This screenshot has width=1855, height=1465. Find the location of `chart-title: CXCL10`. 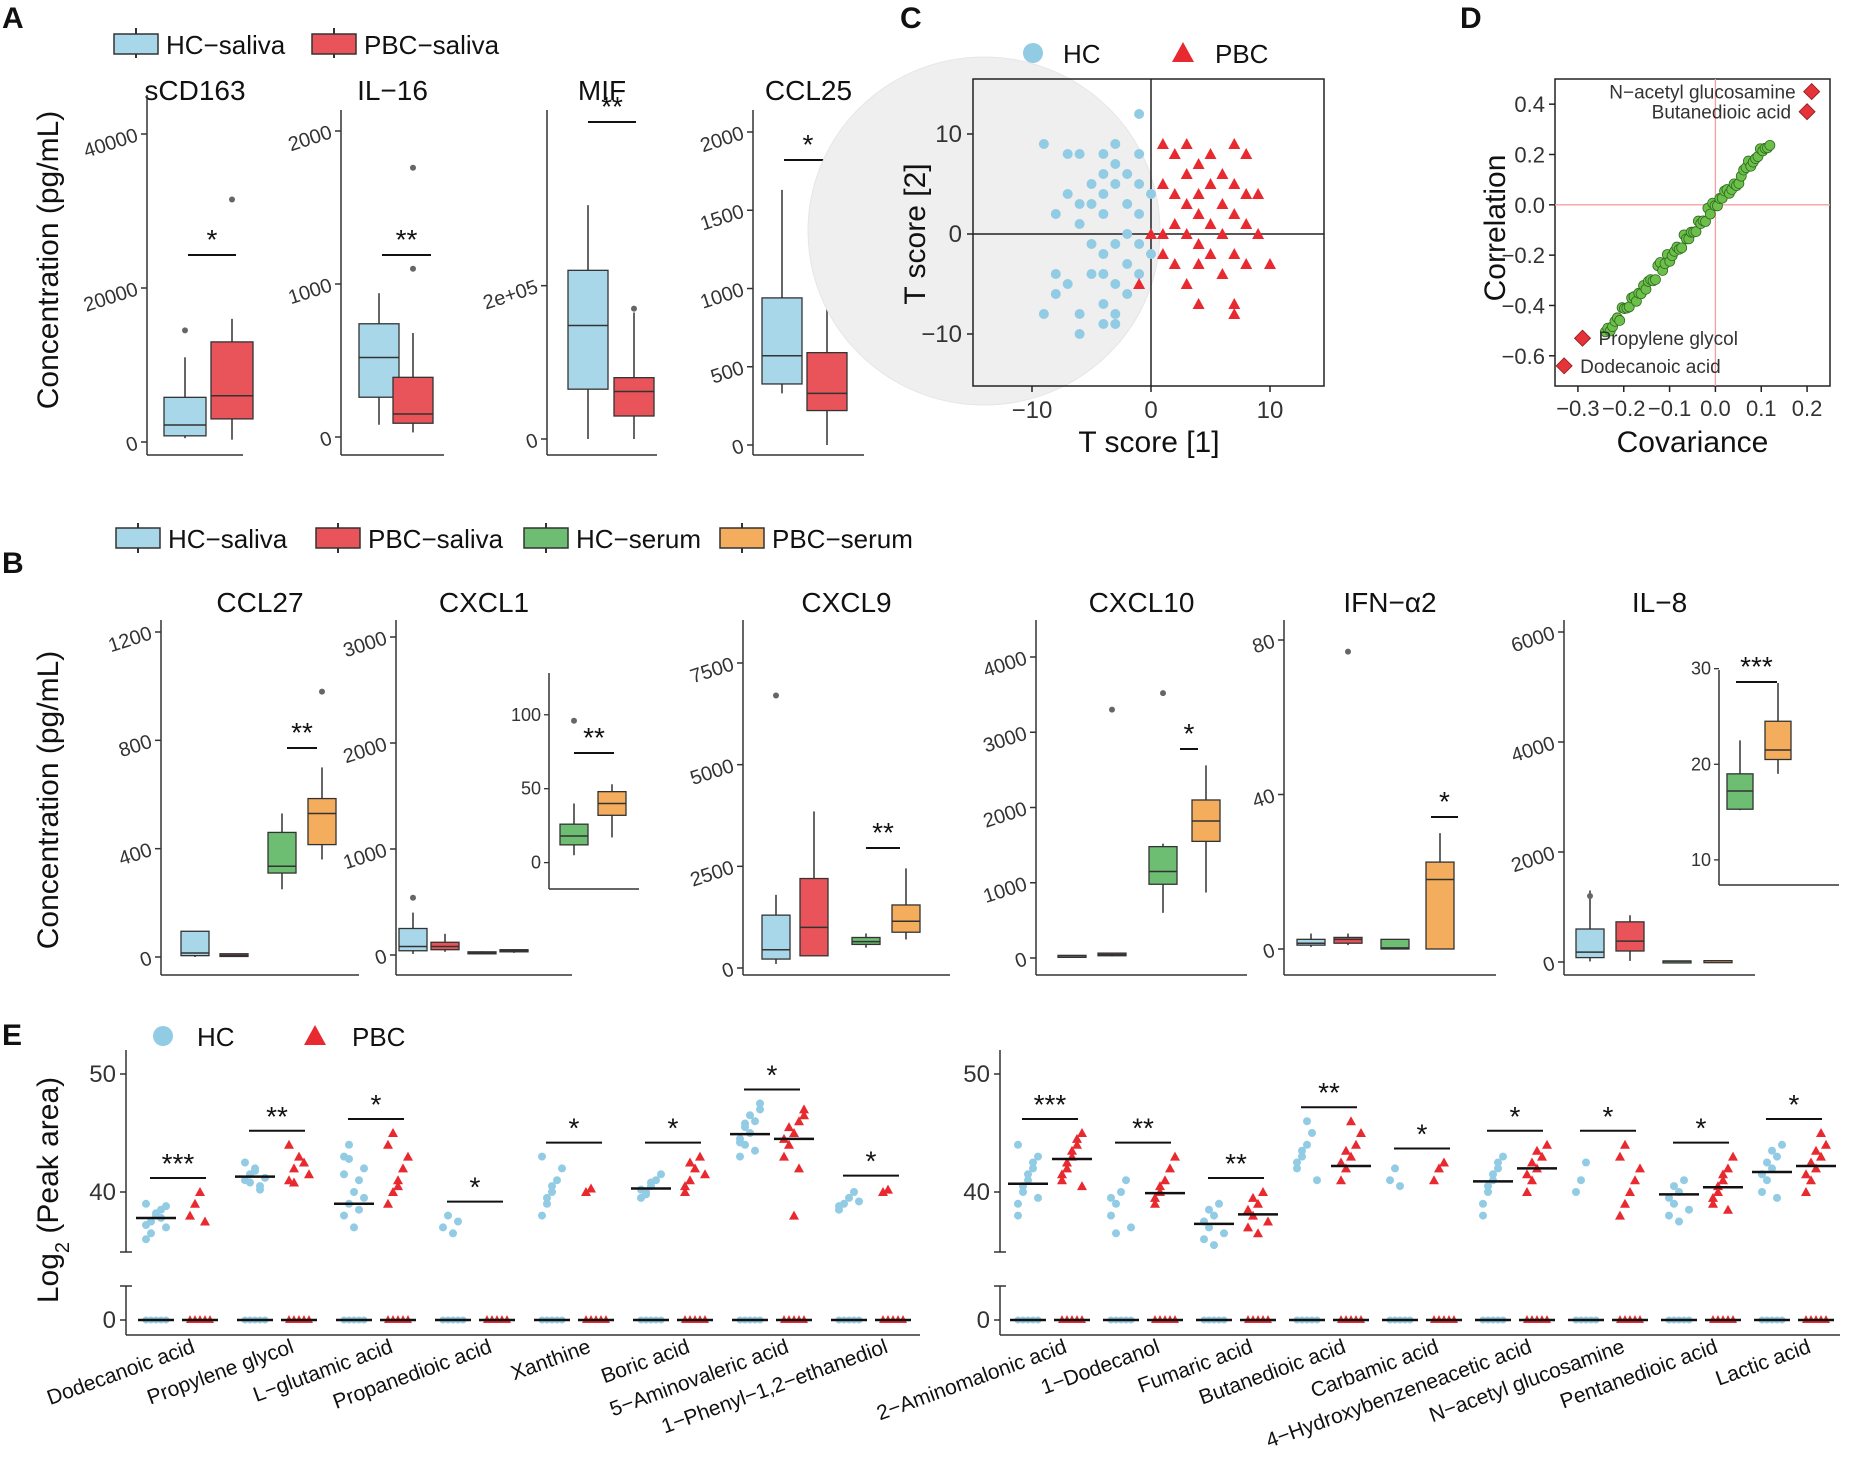

chart-title: CXCL10 is located at coordinates (1142, 602).